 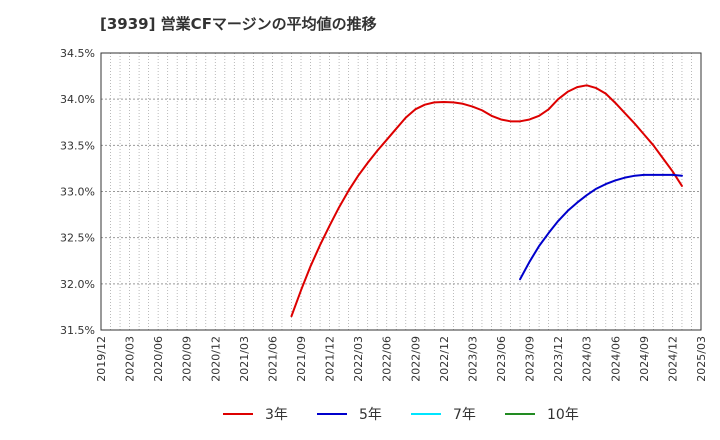 I want to click on y-tick-label: 31.5%, so click(x=77, y=330).